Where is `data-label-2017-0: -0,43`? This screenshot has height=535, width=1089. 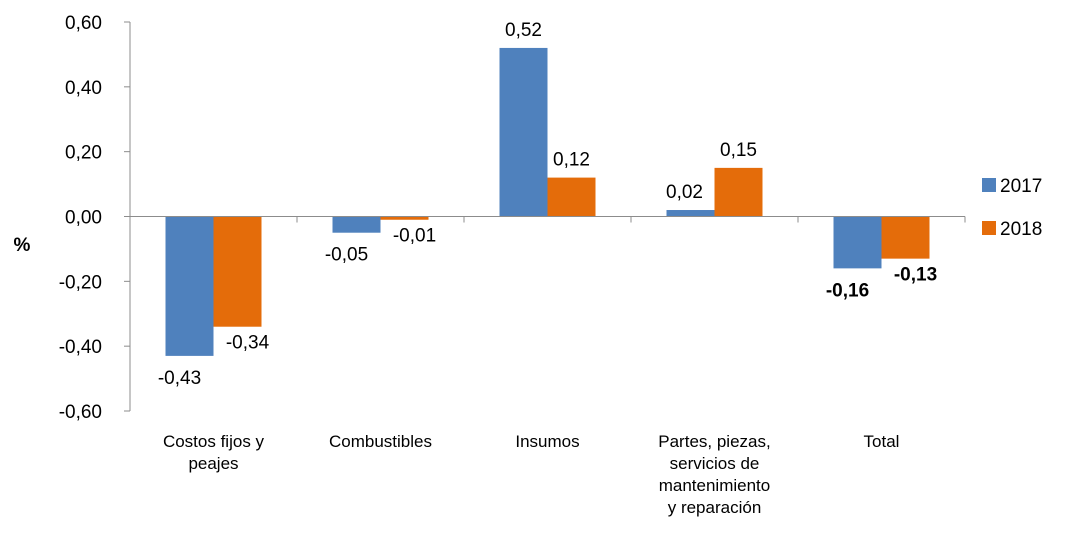
data-label-2017-0: -0,43 is located at coordinates (179, 378).